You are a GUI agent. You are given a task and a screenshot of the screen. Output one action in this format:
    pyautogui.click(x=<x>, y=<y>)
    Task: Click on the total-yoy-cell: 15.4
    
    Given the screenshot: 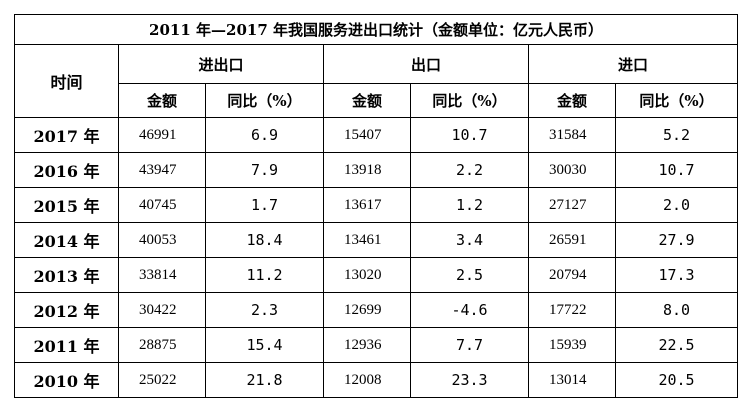 What is the action you would take?
    pyautogui.click(x=264, y=345)
    